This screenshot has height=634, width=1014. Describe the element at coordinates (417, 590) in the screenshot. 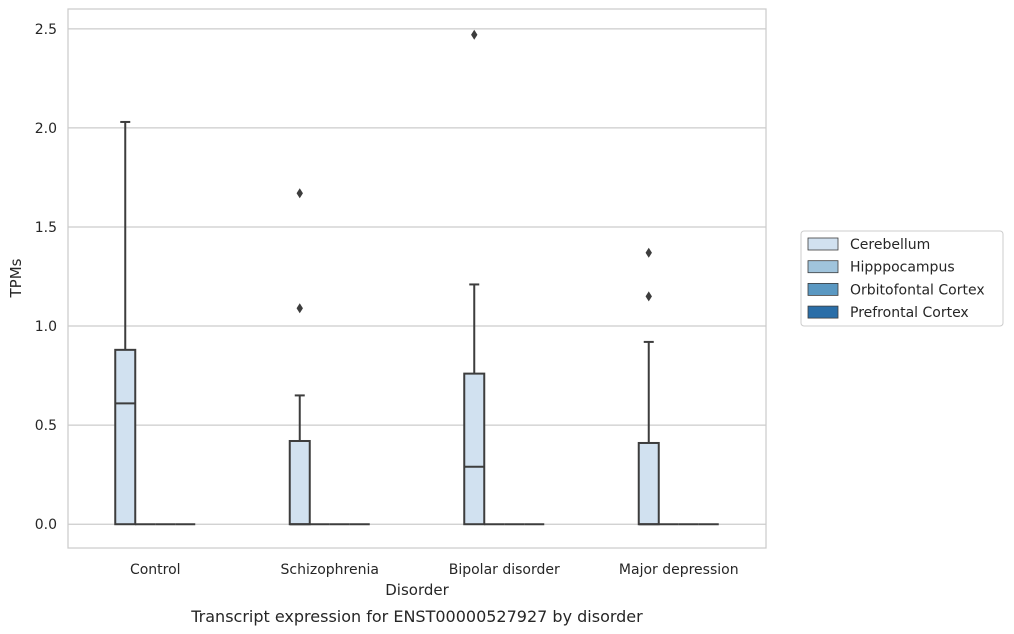

I see `x-axis-label: Disorder` at that location.